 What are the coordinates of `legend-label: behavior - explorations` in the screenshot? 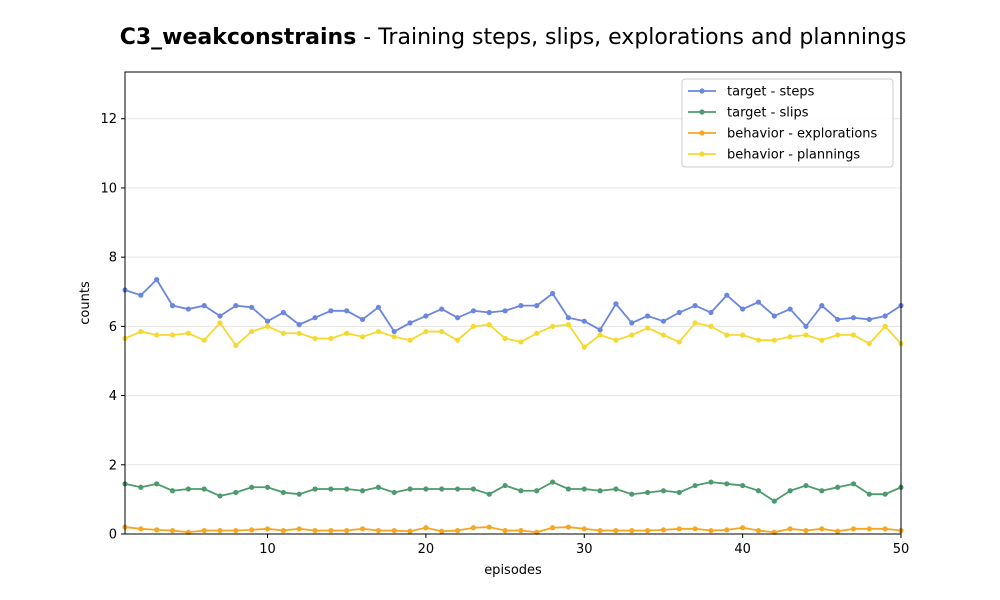 It's located at (802, 134).